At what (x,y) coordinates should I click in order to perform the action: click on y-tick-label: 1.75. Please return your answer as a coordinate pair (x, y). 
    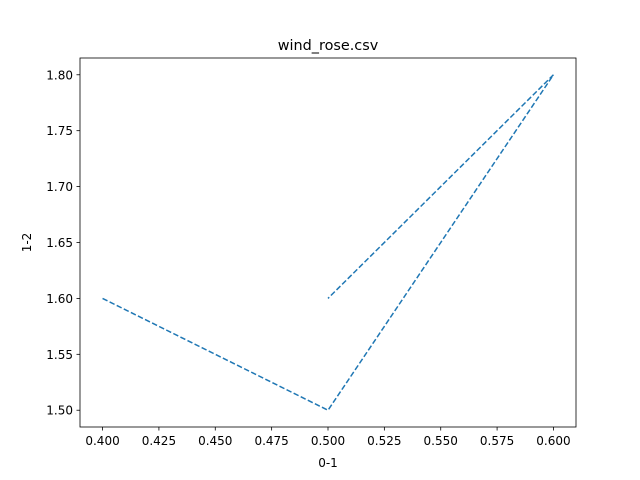
    Looking at the image, I should click on (59, 131).